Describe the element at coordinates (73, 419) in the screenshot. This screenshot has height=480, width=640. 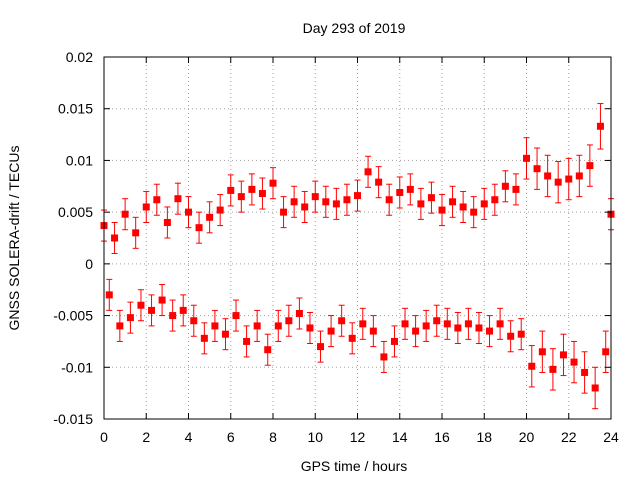
I see `y-tick-label: -0.015` at that location.